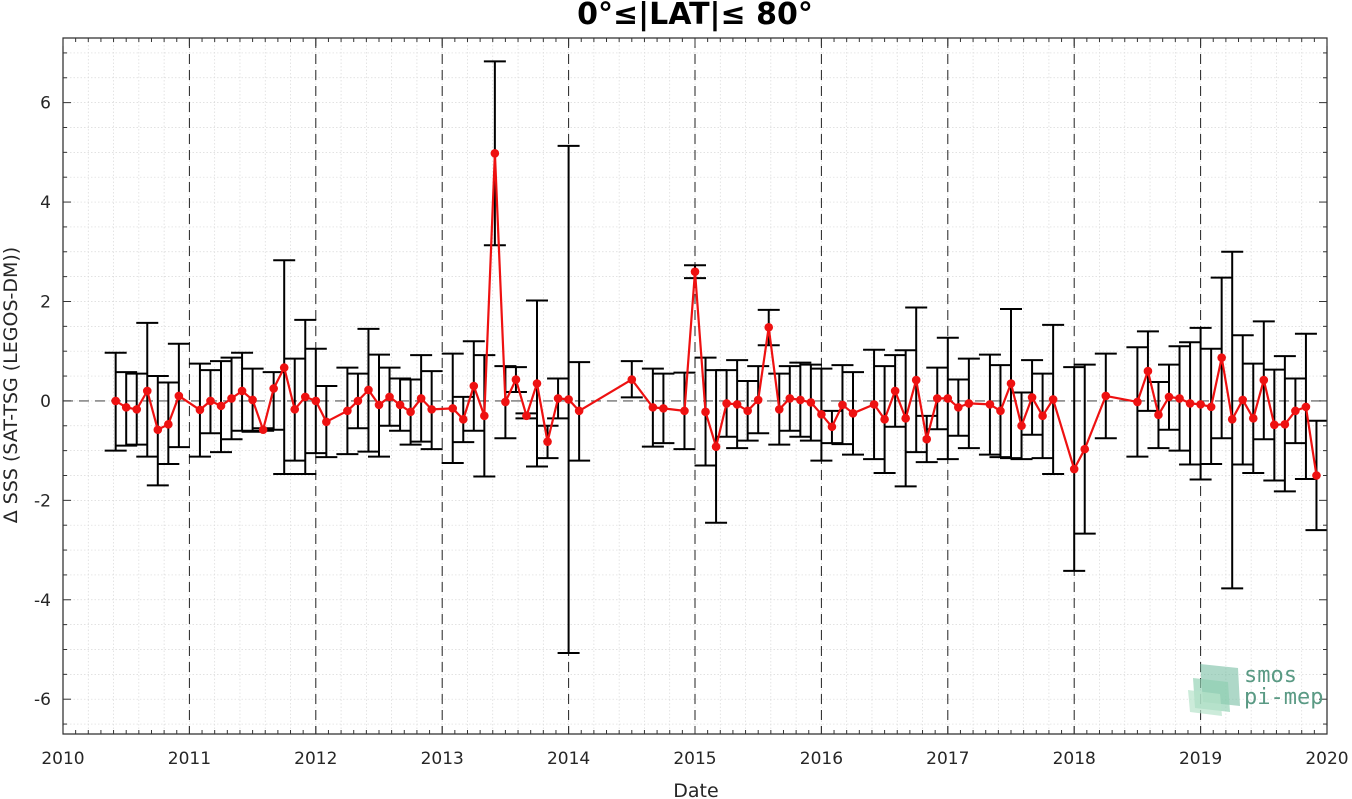 This screenshot has height=799, width=1352. What do you see at coordinates (821, 759) in the screenshot?
I see `x-tick-label: 2016` at bounding box center [821, 759].